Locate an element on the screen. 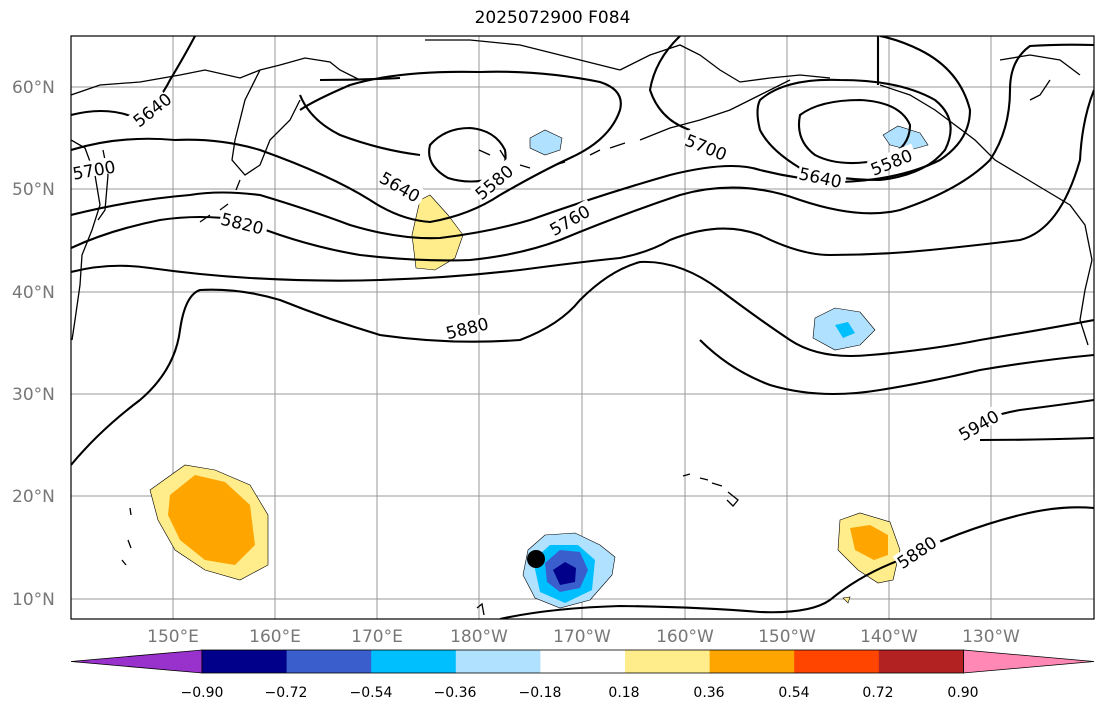 This screenshot has height=712, width=1105. lat-tick-label: 60°N is located at coordinates (33, 88).